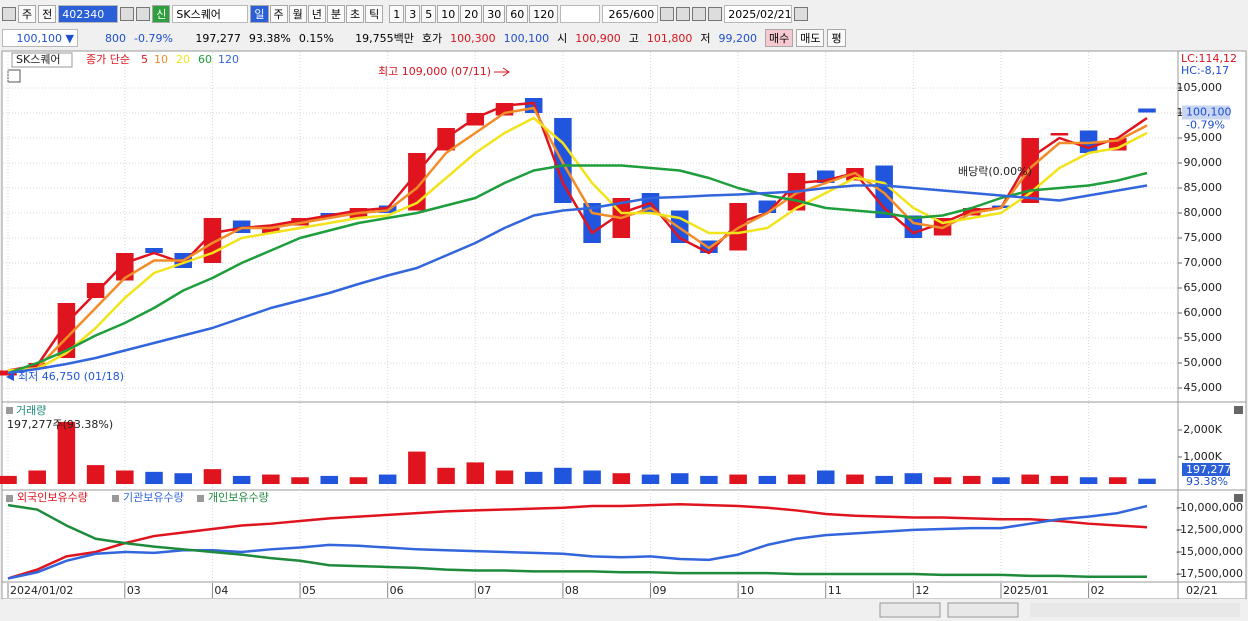 The width and height of the screenshot is (1248, 621). Describe the element at coordinates (1202, 456) in the screenshot. I see `y-tick-label: 1,000K` at that location.